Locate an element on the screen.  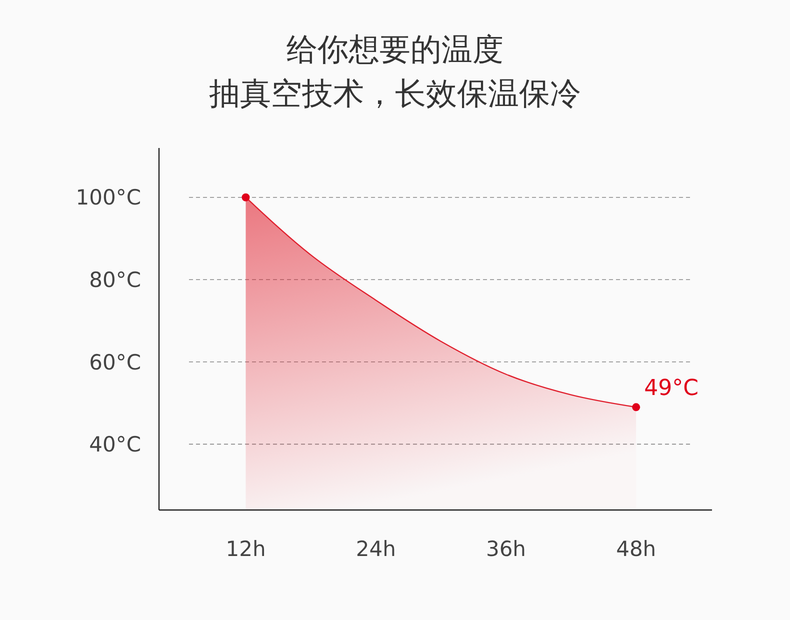
x-tick-label: 12h is located at coordinates (246, 549).